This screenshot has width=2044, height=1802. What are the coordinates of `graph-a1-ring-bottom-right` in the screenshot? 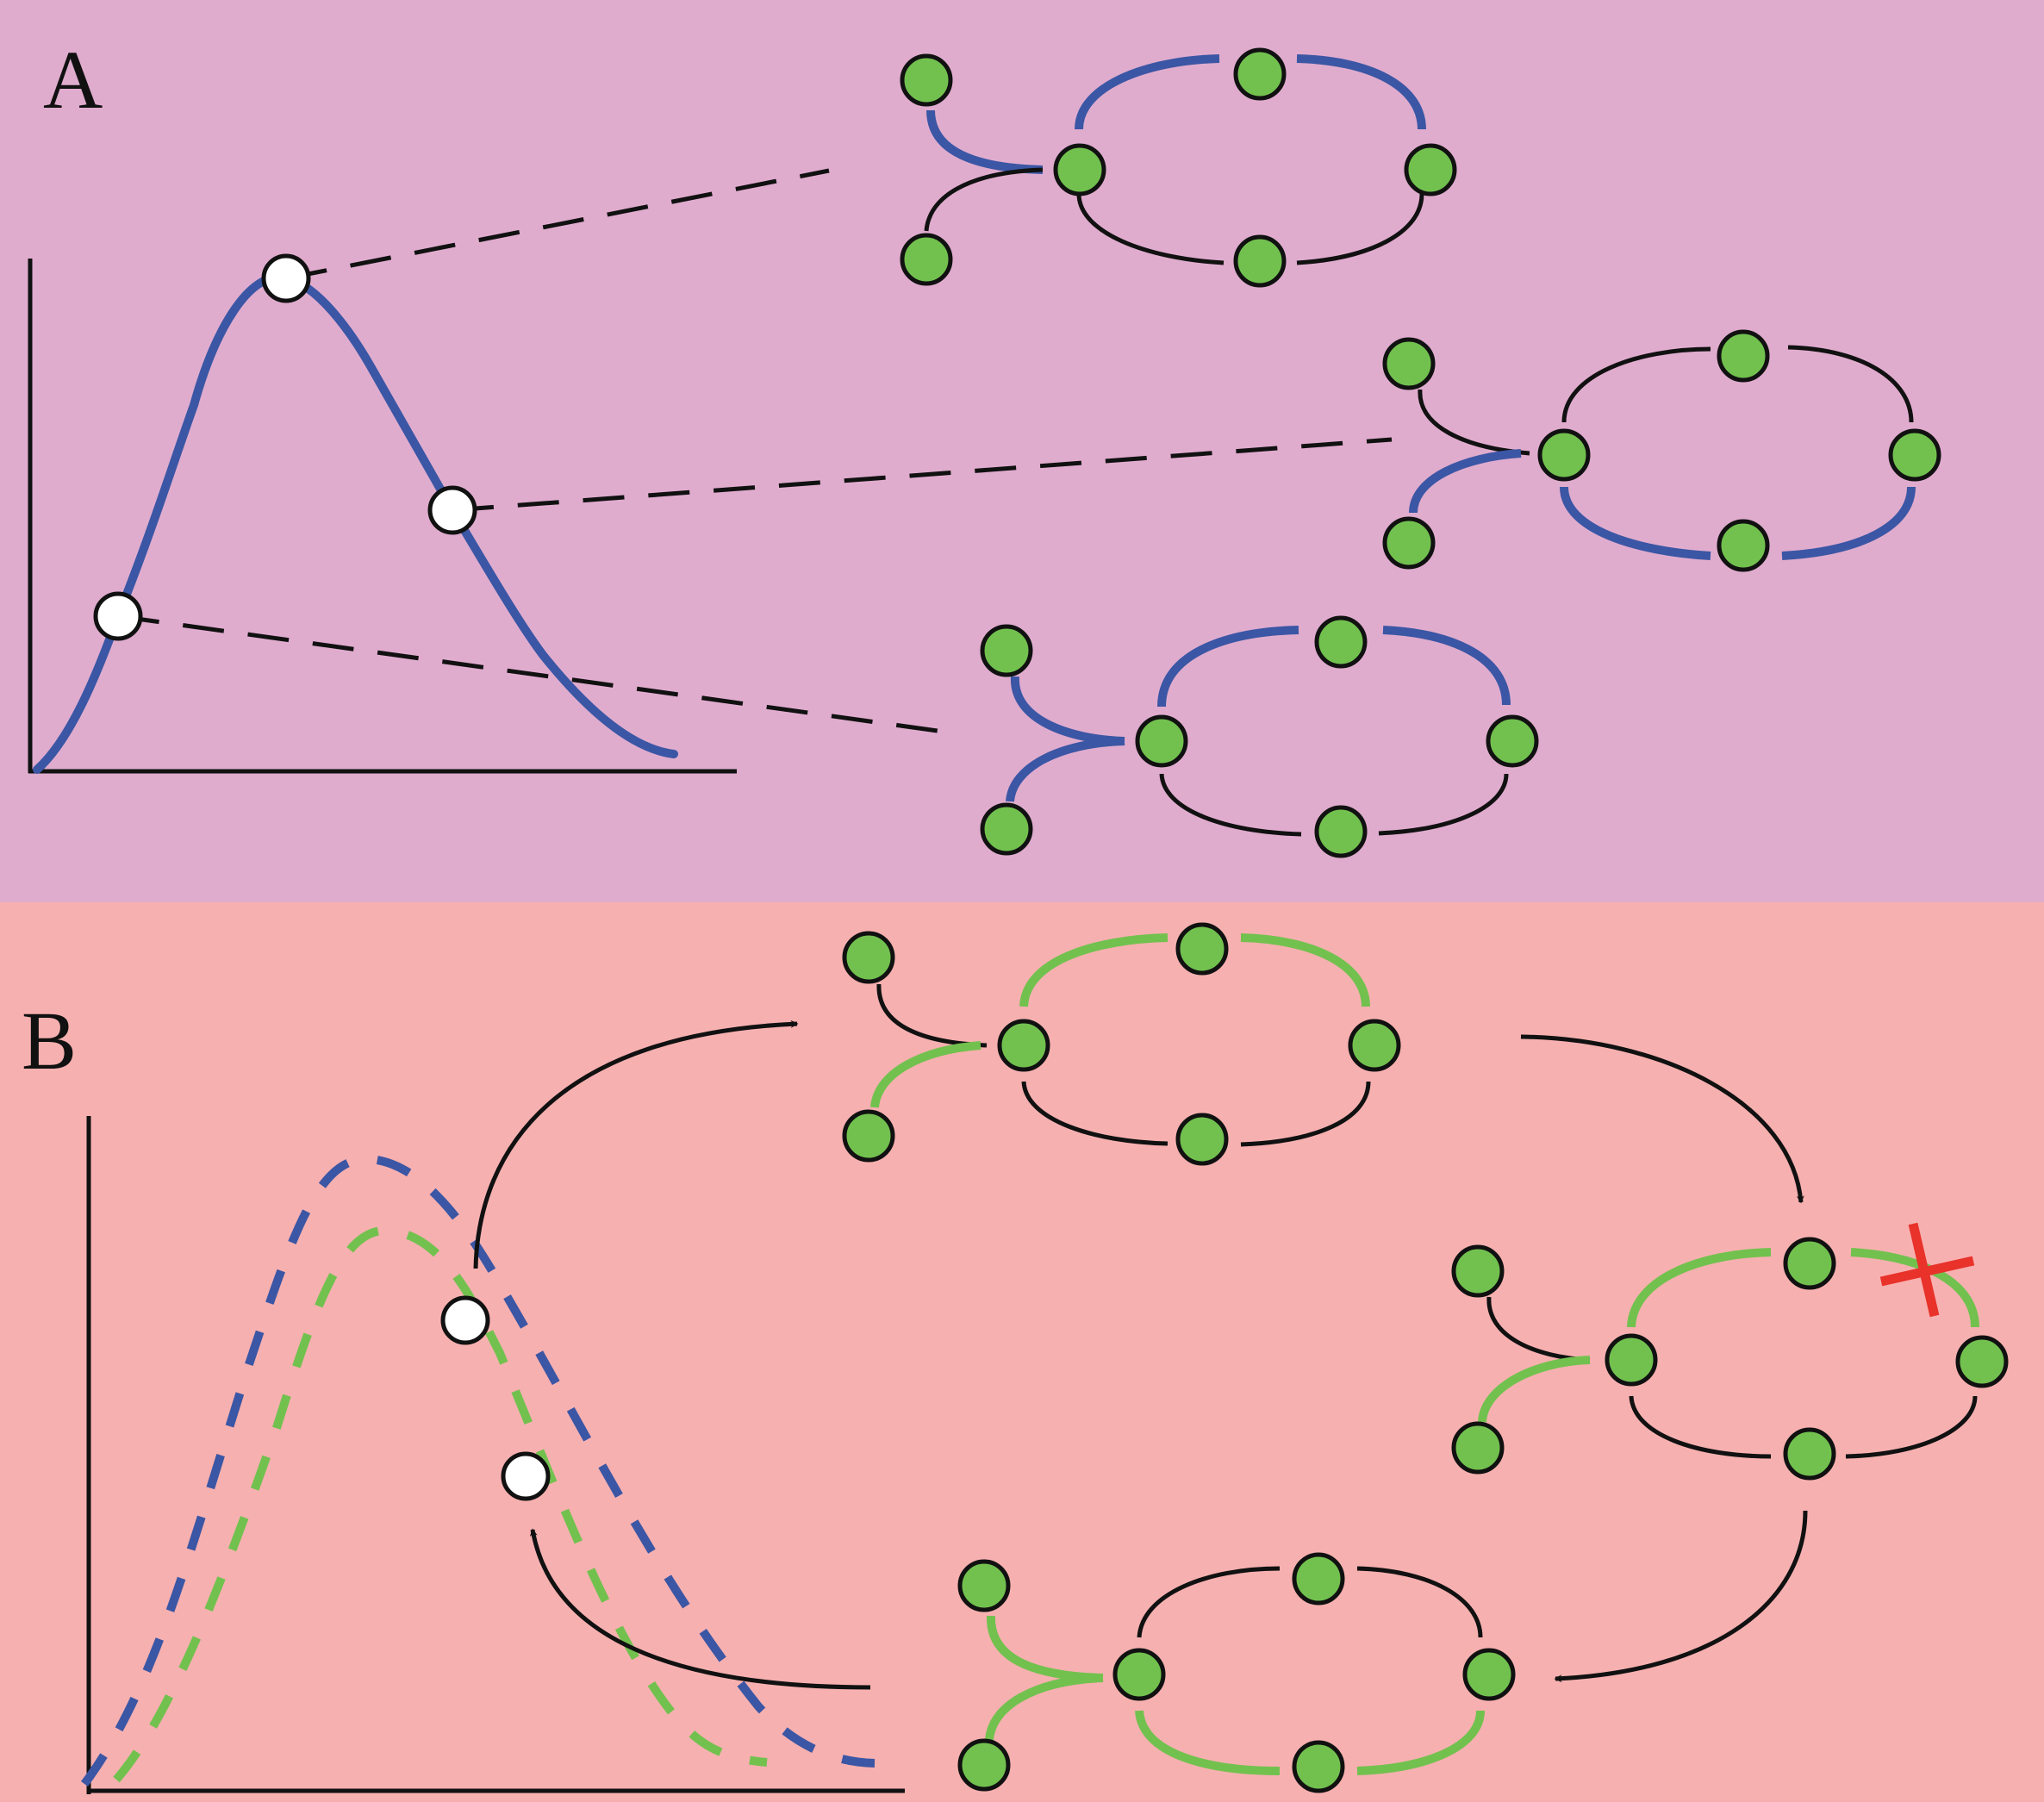 It's located at (1360, 229).